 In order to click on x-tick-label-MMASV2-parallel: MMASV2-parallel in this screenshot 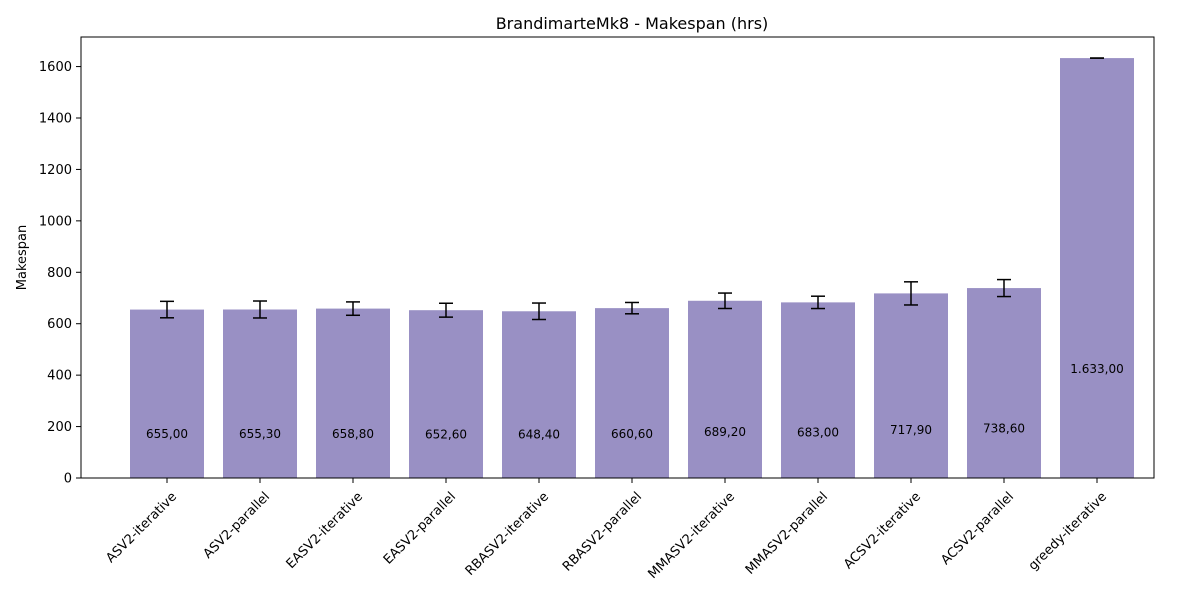, I will do `click(787, 533)`.